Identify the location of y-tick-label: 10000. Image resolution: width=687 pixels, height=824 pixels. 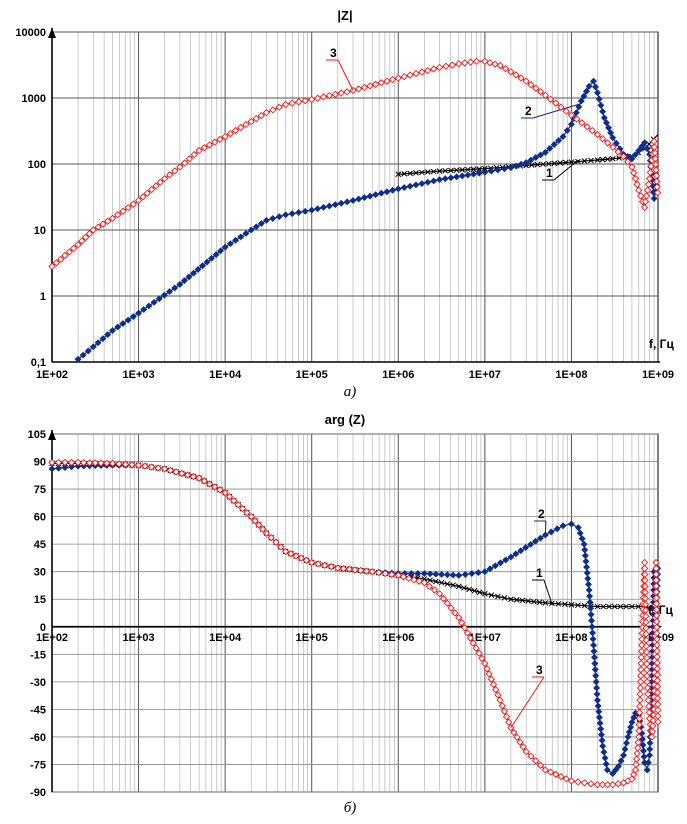
(30, 33).